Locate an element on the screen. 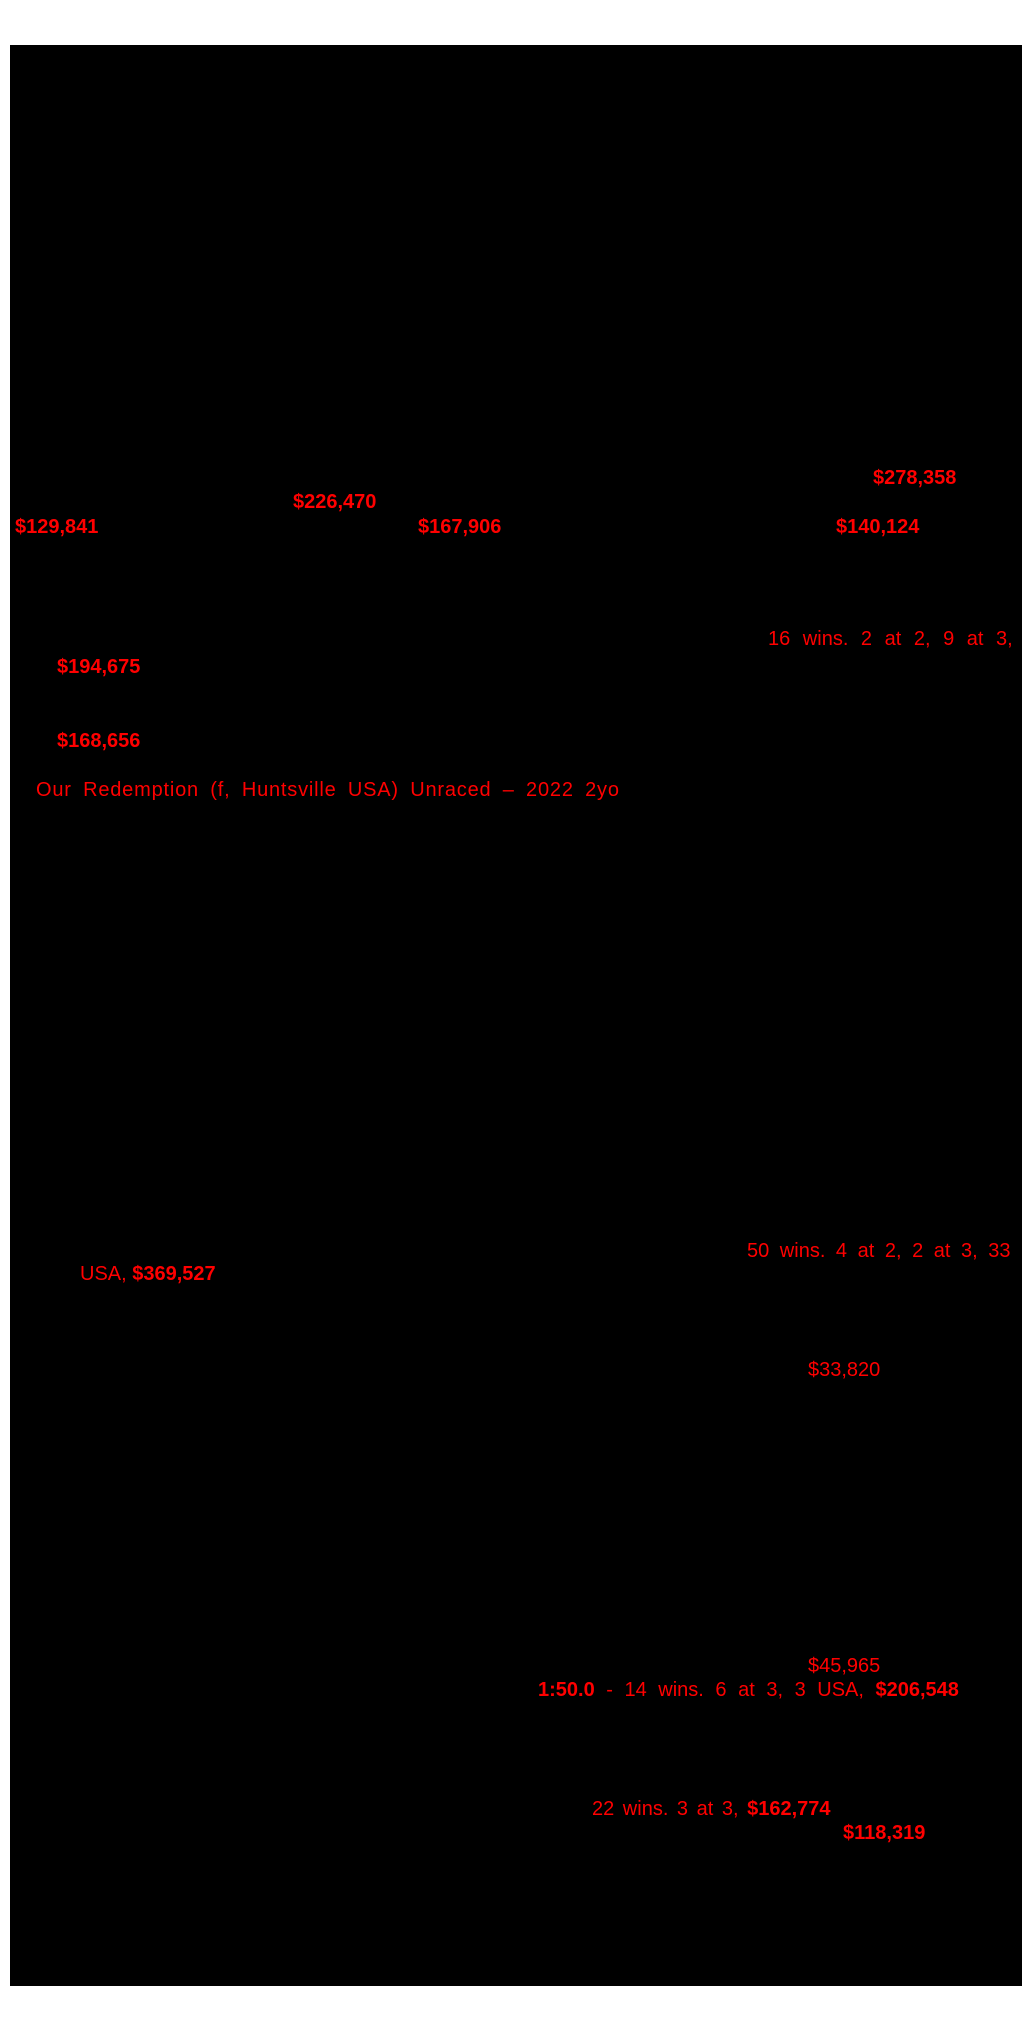  earnings-amount: $168,656 is located at coordinates (99, 741).